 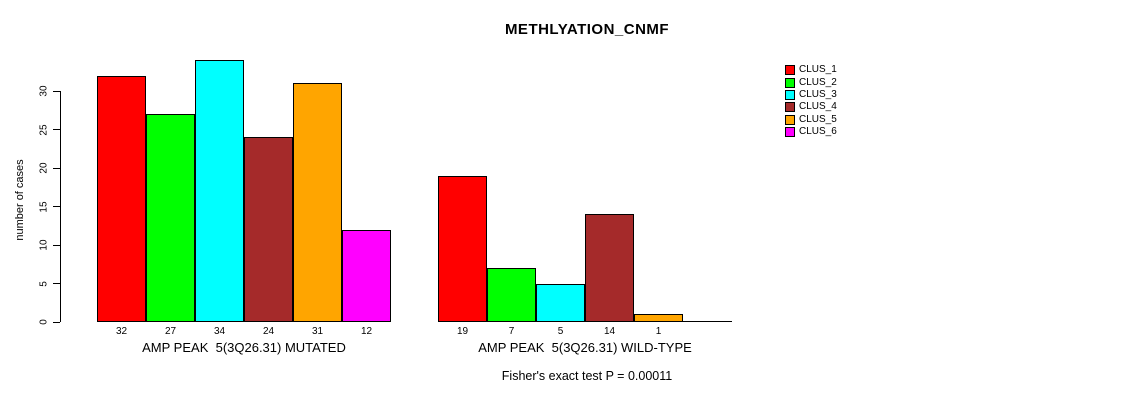 I want to click on bar-value-label: 31, so click(x=317, y=331).